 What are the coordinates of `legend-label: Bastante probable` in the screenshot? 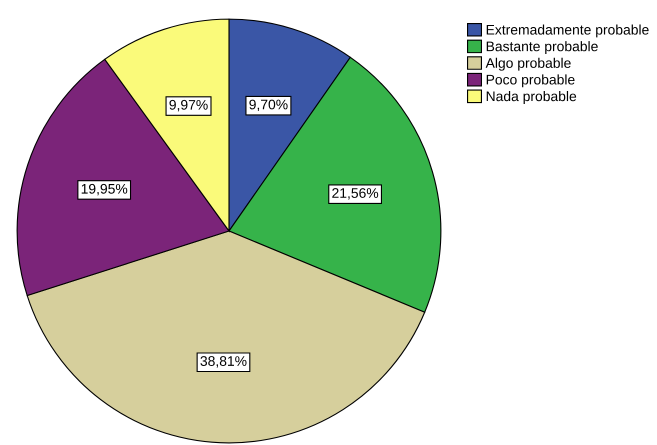 It's located at (542, 47).